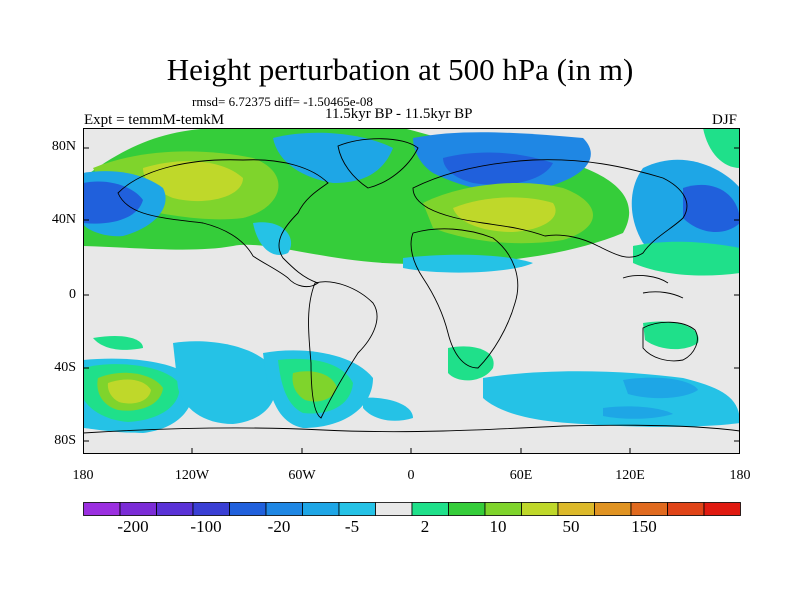  I want to click on colorbar-label: 150, so click(644, 526).